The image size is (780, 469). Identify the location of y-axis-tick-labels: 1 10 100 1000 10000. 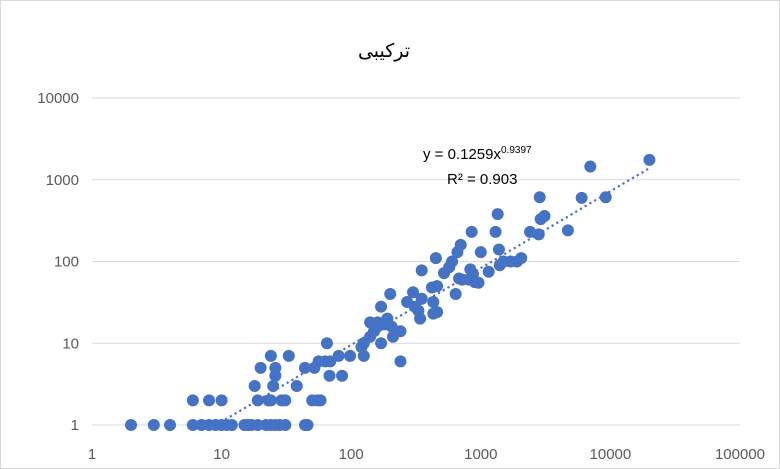
(58, 262).